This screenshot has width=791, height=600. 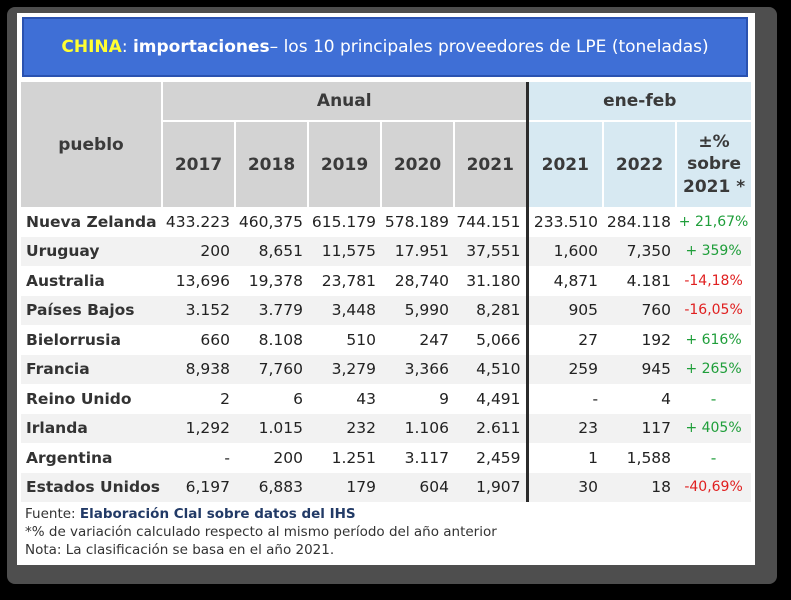 I want to click on header-year: 2018, so click(x=272, y=164).